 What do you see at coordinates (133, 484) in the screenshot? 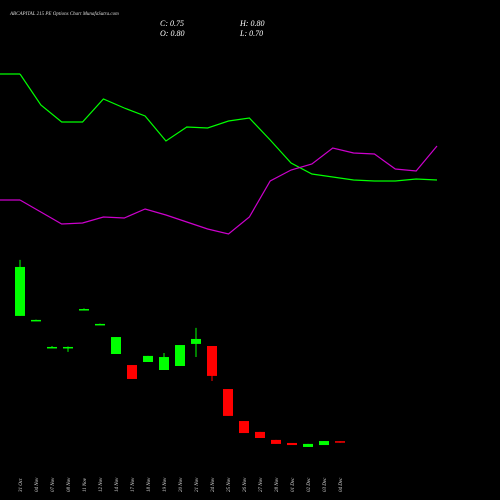
I see `x-tick-label: 17 Nov` at bounding box center [133, 484].